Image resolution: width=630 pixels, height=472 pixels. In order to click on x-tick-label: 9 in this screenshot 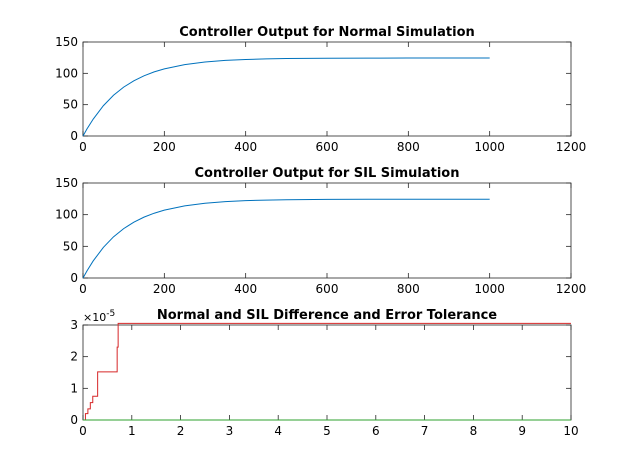, I will do `click(522, 431)`.